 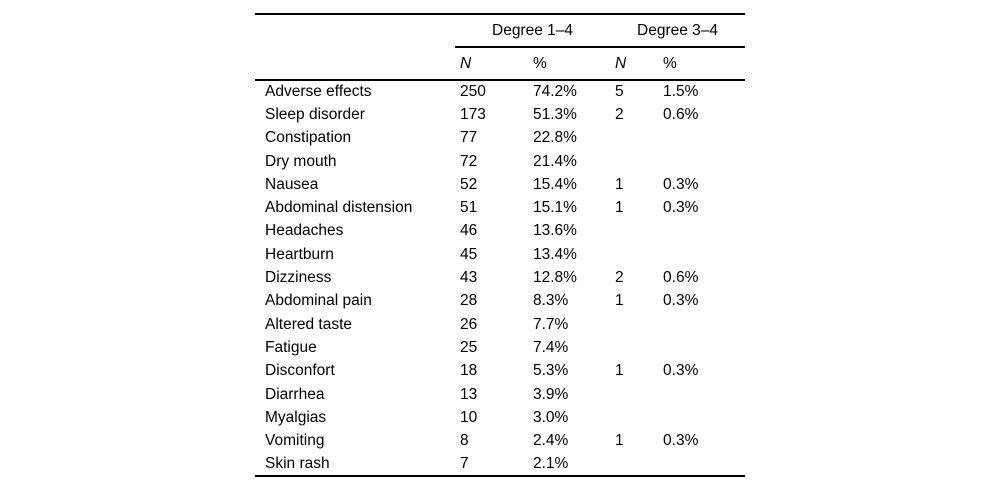 What do you see at coordinates (491, 64) in the screenshot?
I see `col-header-n-degree-1-4: N` at bounding box center [491, 64].